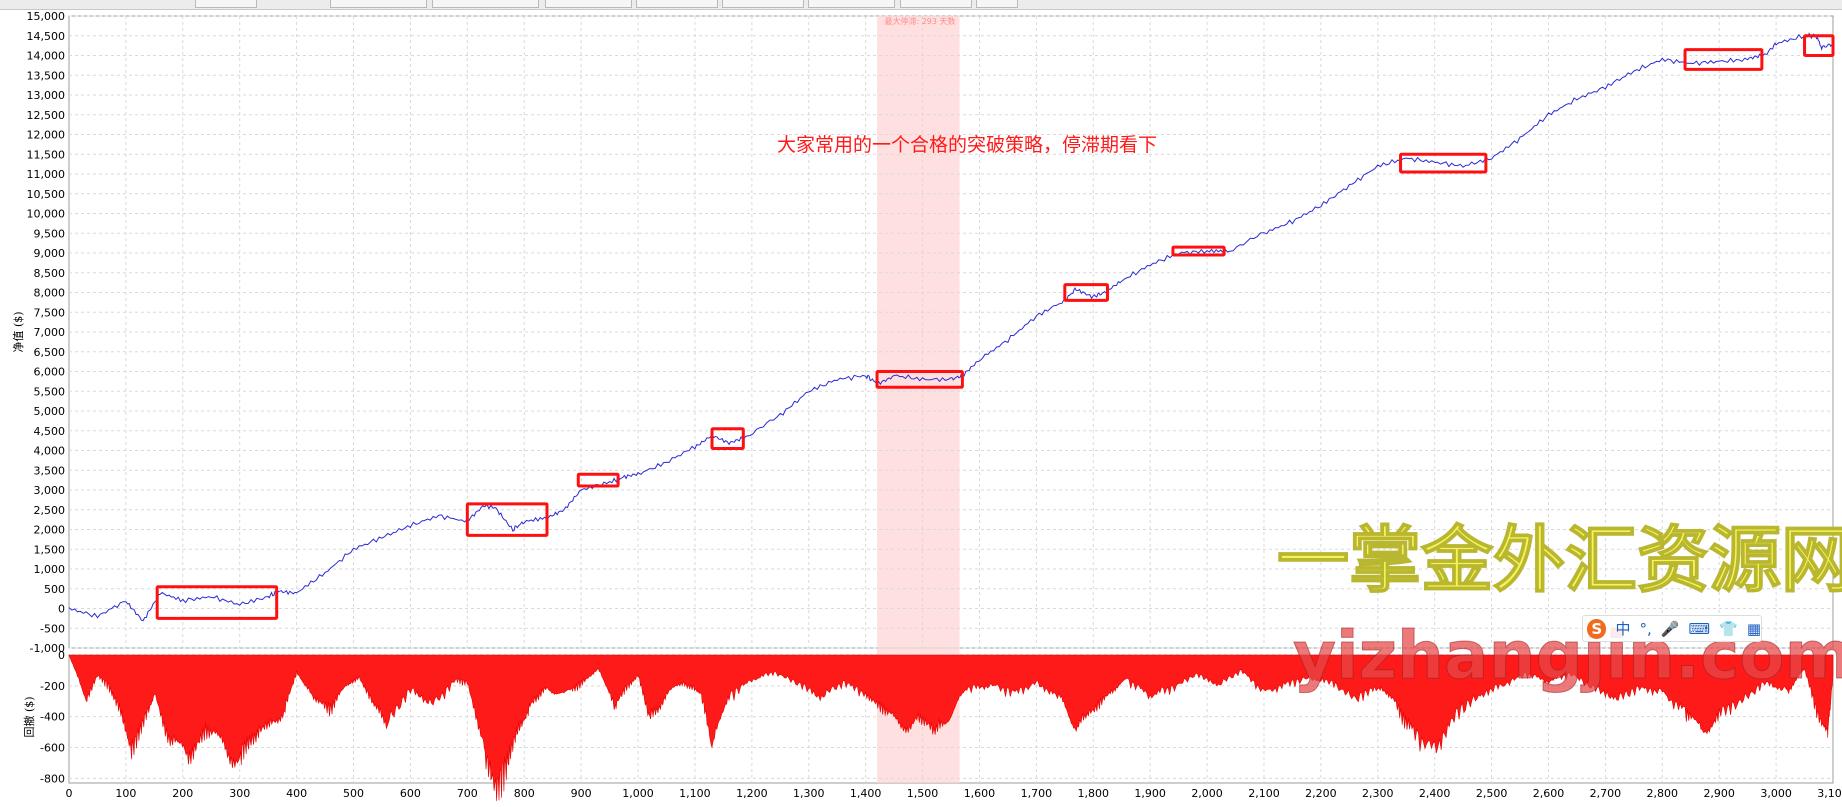 The width and height of the screenshot is (1842, 807). What do you see at coordinates (524, 793) in the screenshot?
I see `x-tick-label: 800` at bounding box center [524, 793].